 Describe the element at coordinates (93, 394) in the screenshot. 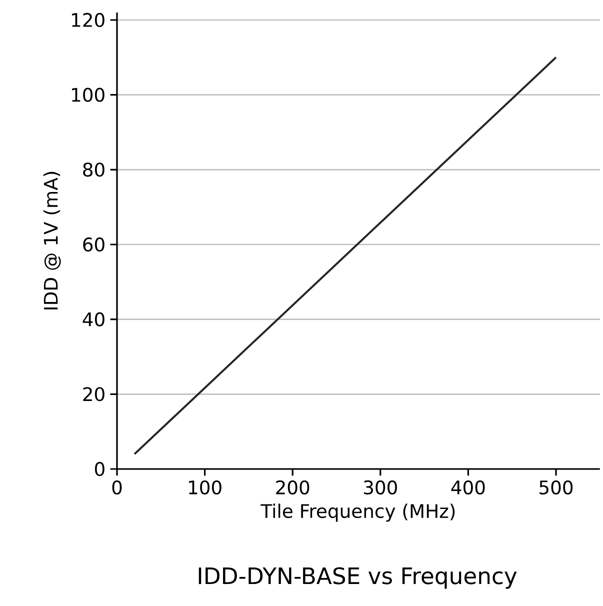

I see `y-tick-label: 20` at that location.